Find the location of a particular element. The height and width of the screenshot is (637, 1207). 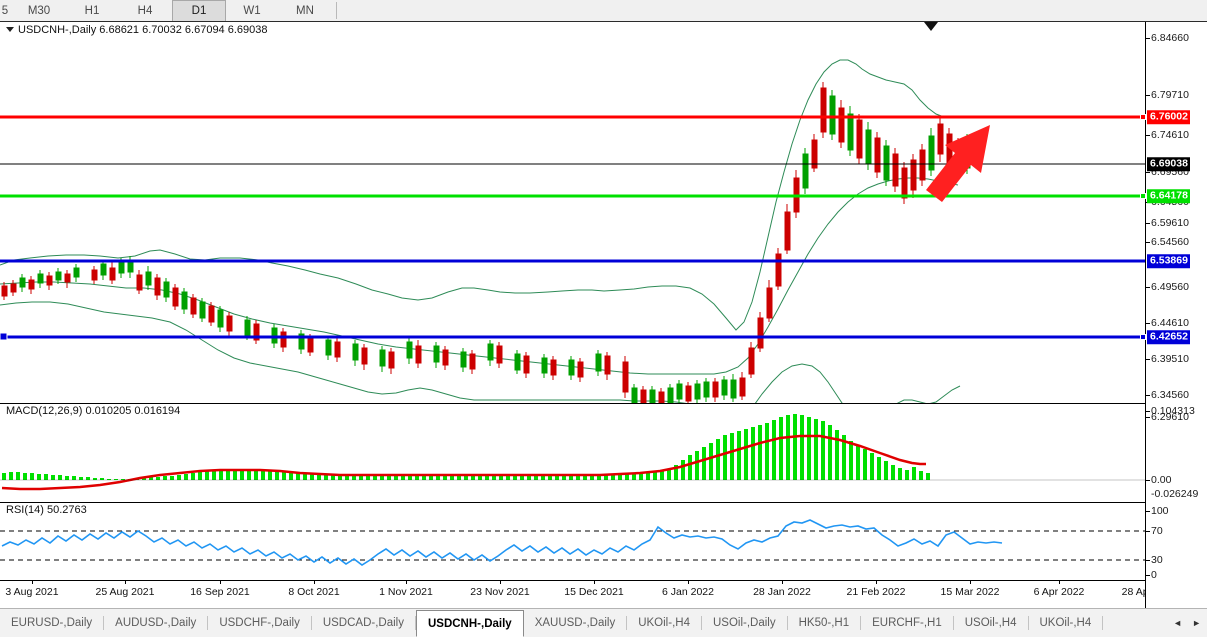

price-tick: 6.59610 is located at coordinates (1170, 222).